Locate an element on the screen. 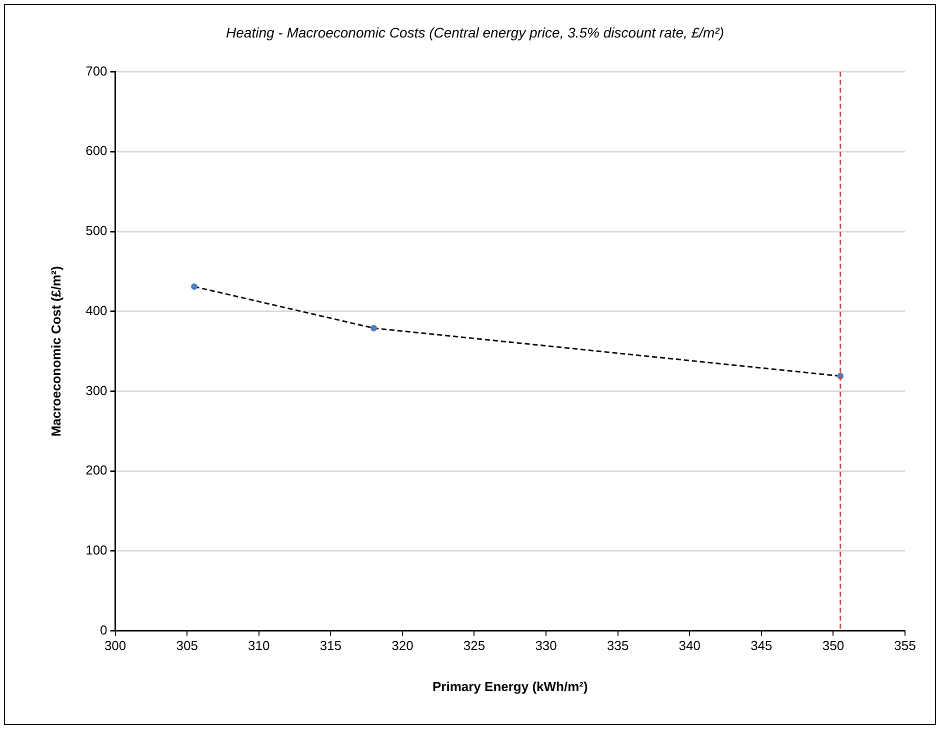  x-tick-label: 325 is located at coordinates (474, 646).